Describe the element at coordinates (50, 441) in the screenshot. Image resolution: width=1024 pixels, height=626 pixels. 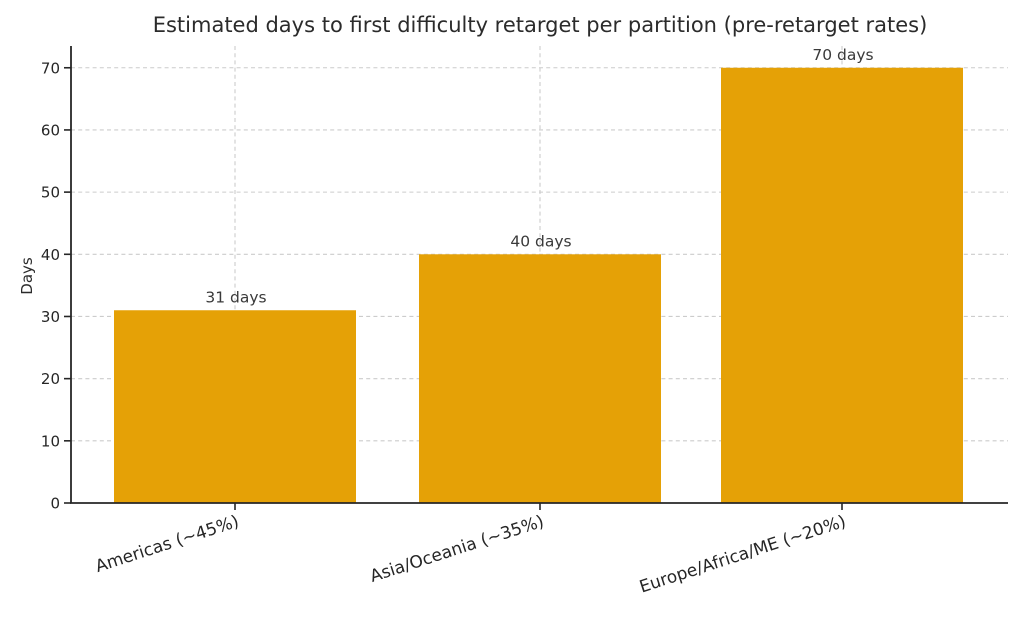
I see `y-tick-label: 10` at that location.